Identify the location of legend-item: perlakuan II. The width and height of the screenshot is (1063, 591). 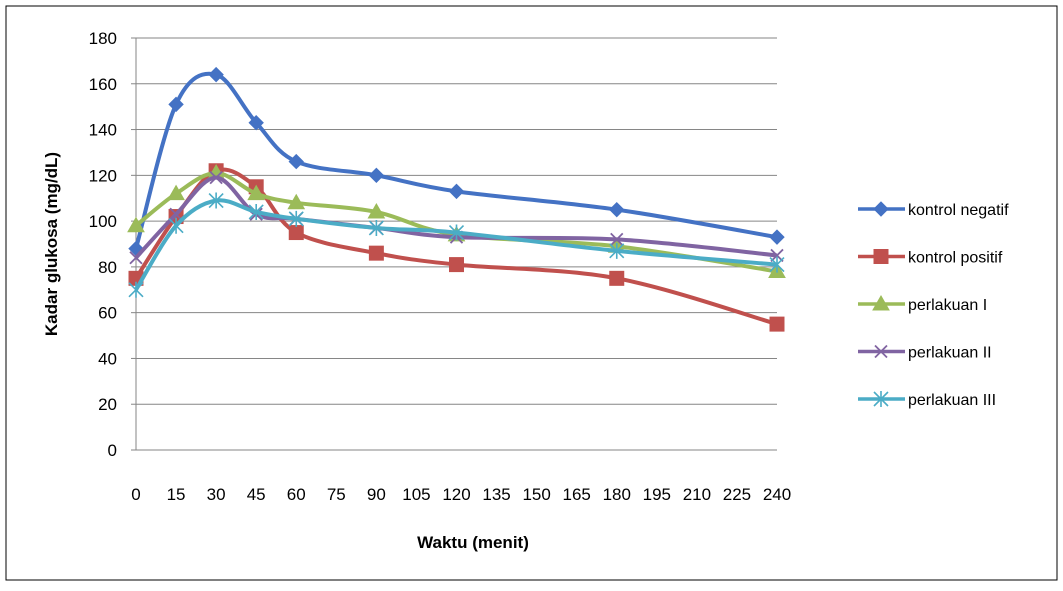
(925, 353).